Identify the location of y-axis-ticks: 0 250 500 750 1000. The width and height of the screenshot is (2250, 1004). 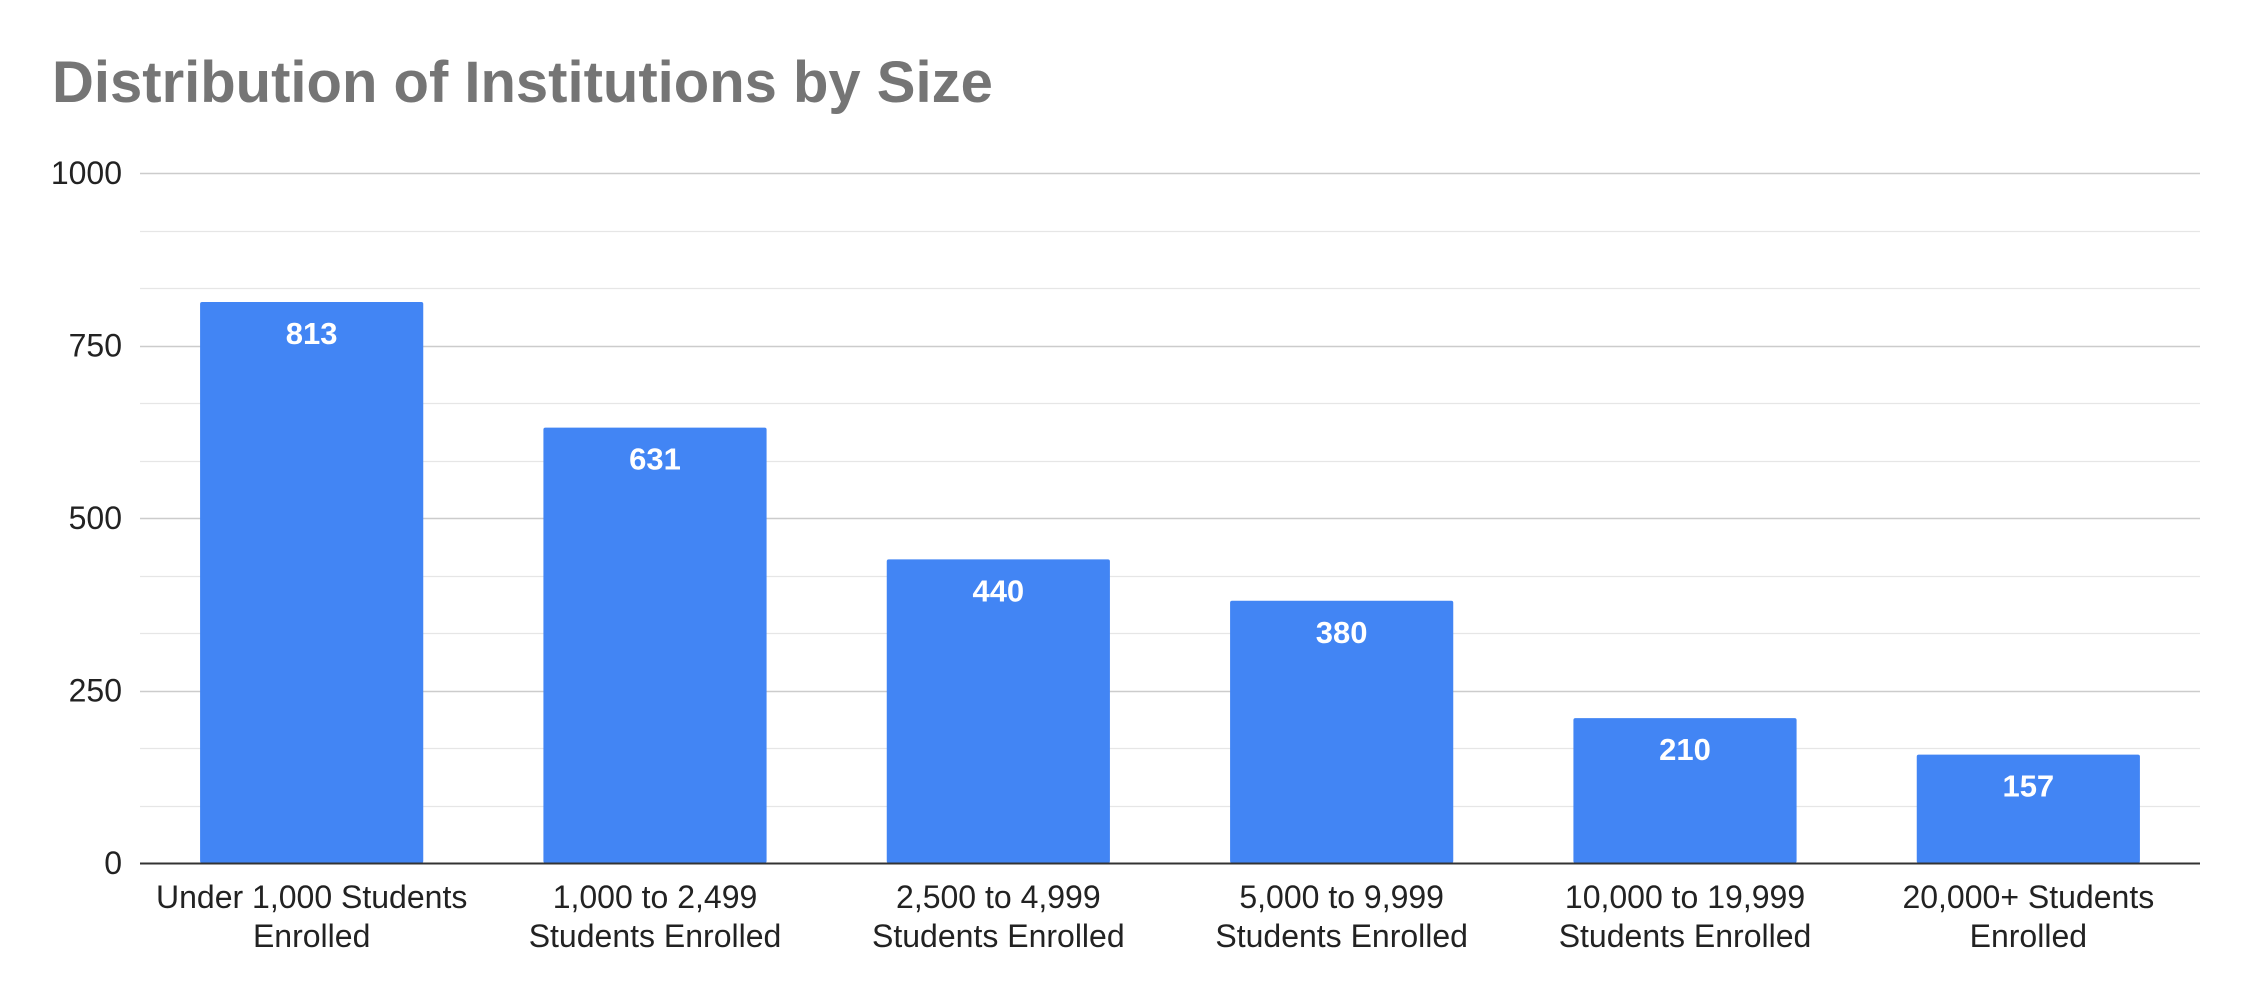
(86, 518).